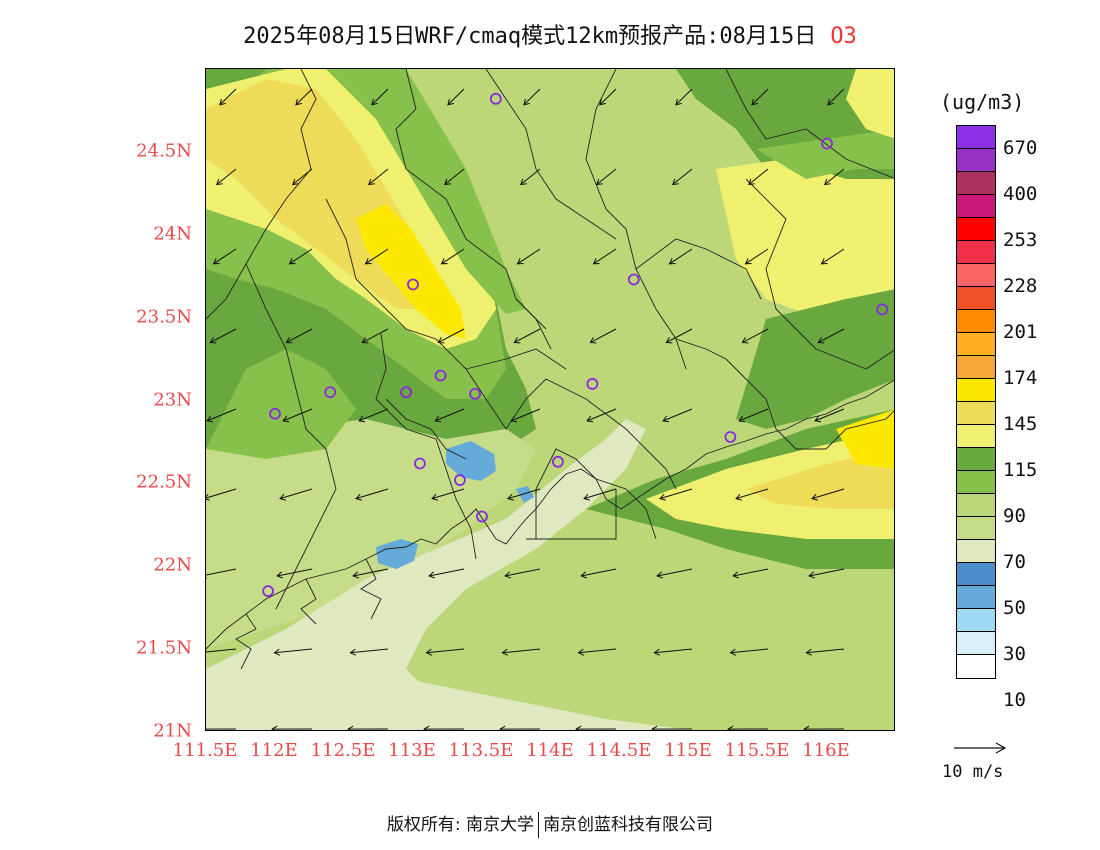 The image size is (1100, 850). What do you see at coordinates (757, 750) in the screenshot?
I see `longitude-tick-label: 115.5E` at bounding box center [757, 750].